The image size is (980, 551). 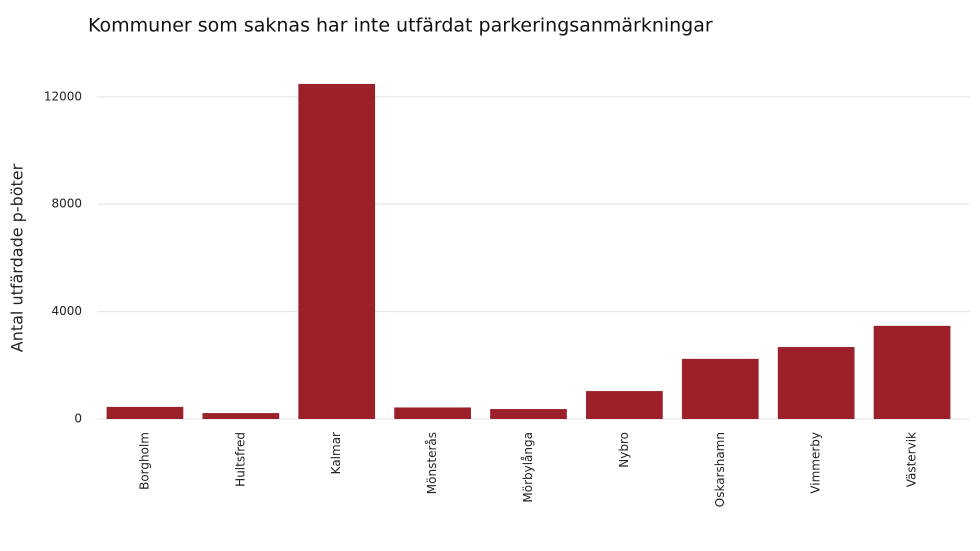 What do you see at coordinates (912, 459) in the screenshot?
I see `x-tick-label: Västervik` at bounding box center [912, 459].